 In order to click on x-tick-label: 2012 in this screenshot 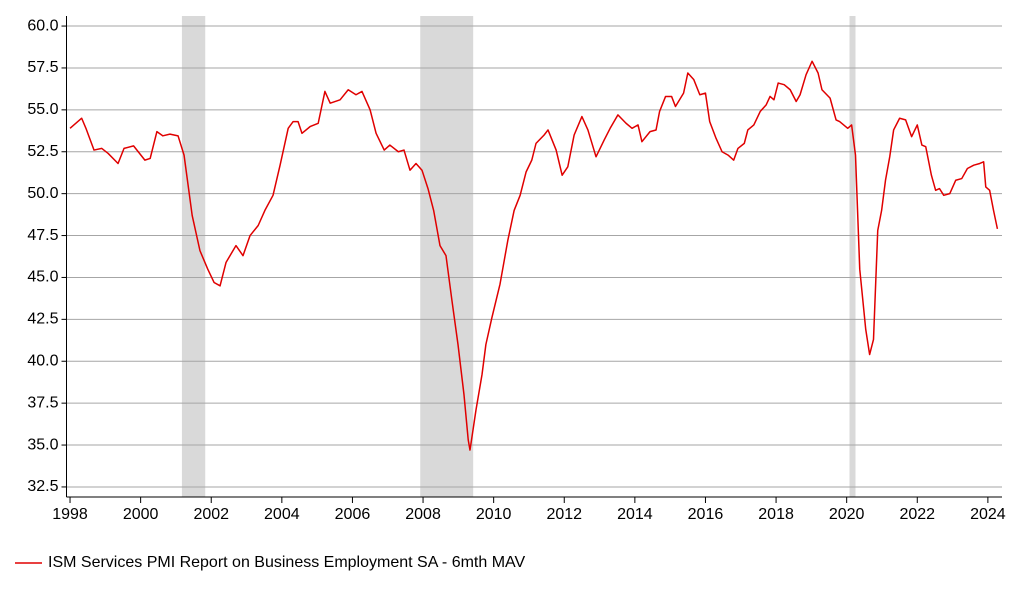, I will do `click(564, 514)`.